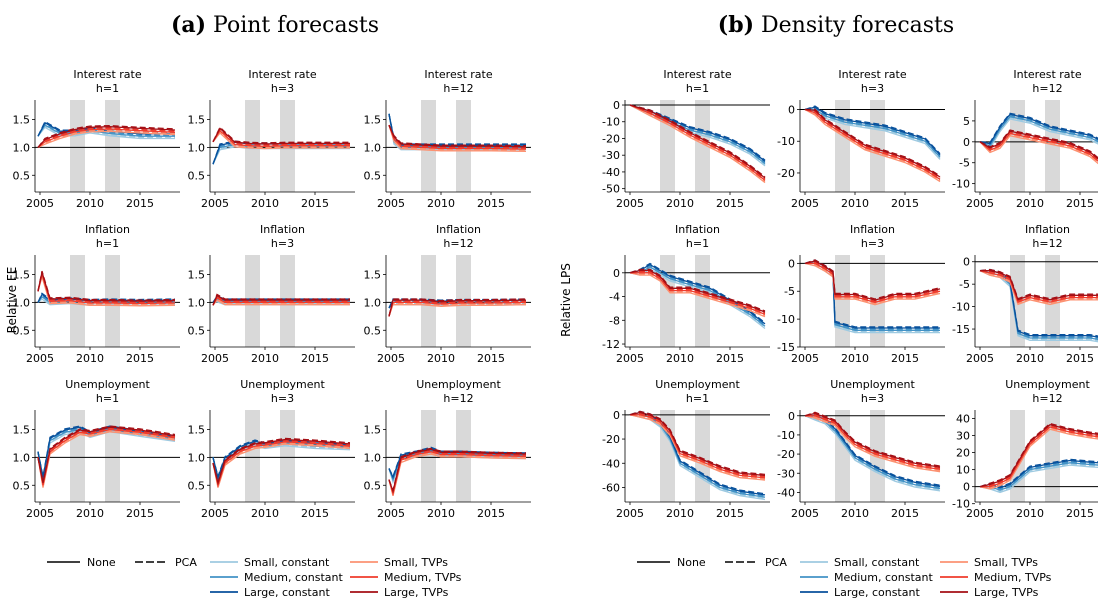 The image size is (1098, 601). Describe the element at coordinates (566, 300) in the screenshot. I see `y-axis-label: Relative LPS` at that location.